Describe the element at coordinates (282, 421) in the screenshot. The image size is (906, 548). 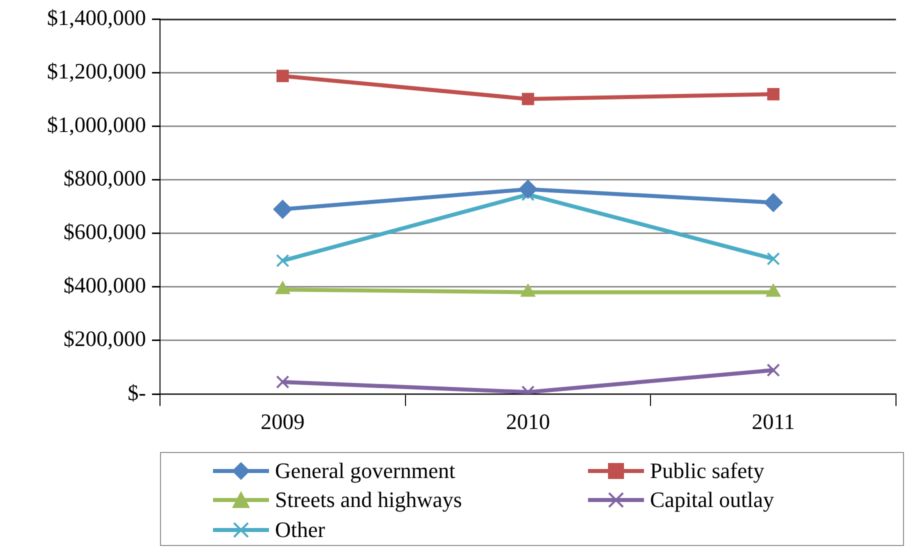
I see `x-tick-label: 2009` at that location.